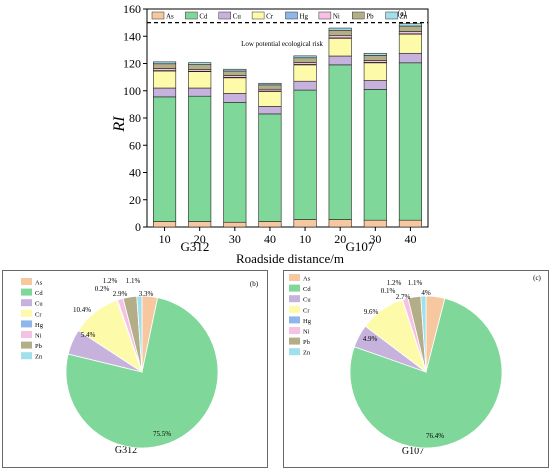 This screenshot has height=472, width=550. What do you see at coordinates (258, 15) in the screenshot?
I see `legend-swatch-cr` at bounding box center [258, 15].